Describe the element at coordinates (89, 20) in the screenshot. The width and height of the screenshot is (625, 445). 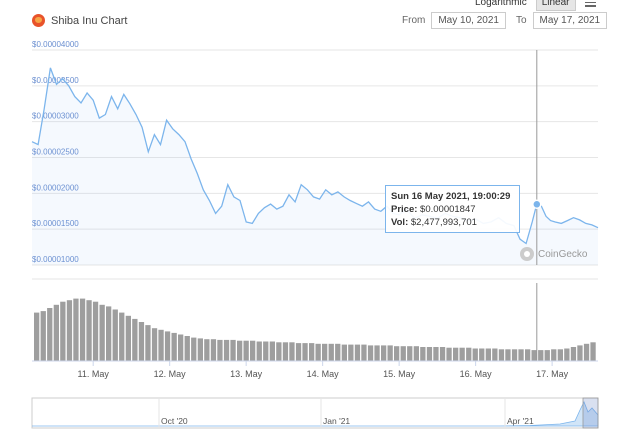
I see `chart-title: Shiba Inu Chart` at that location.